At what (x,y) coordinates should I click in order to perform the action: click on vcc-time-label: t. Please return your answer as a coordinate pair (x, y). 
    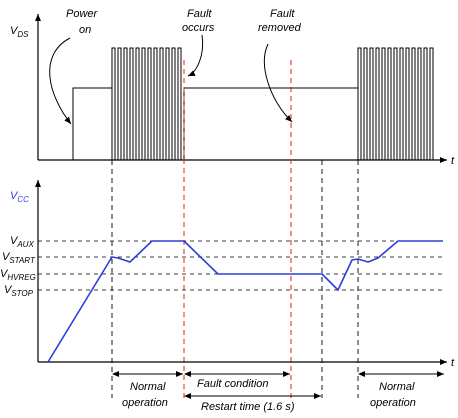
    Looking at the image, I should click on (453, 363).